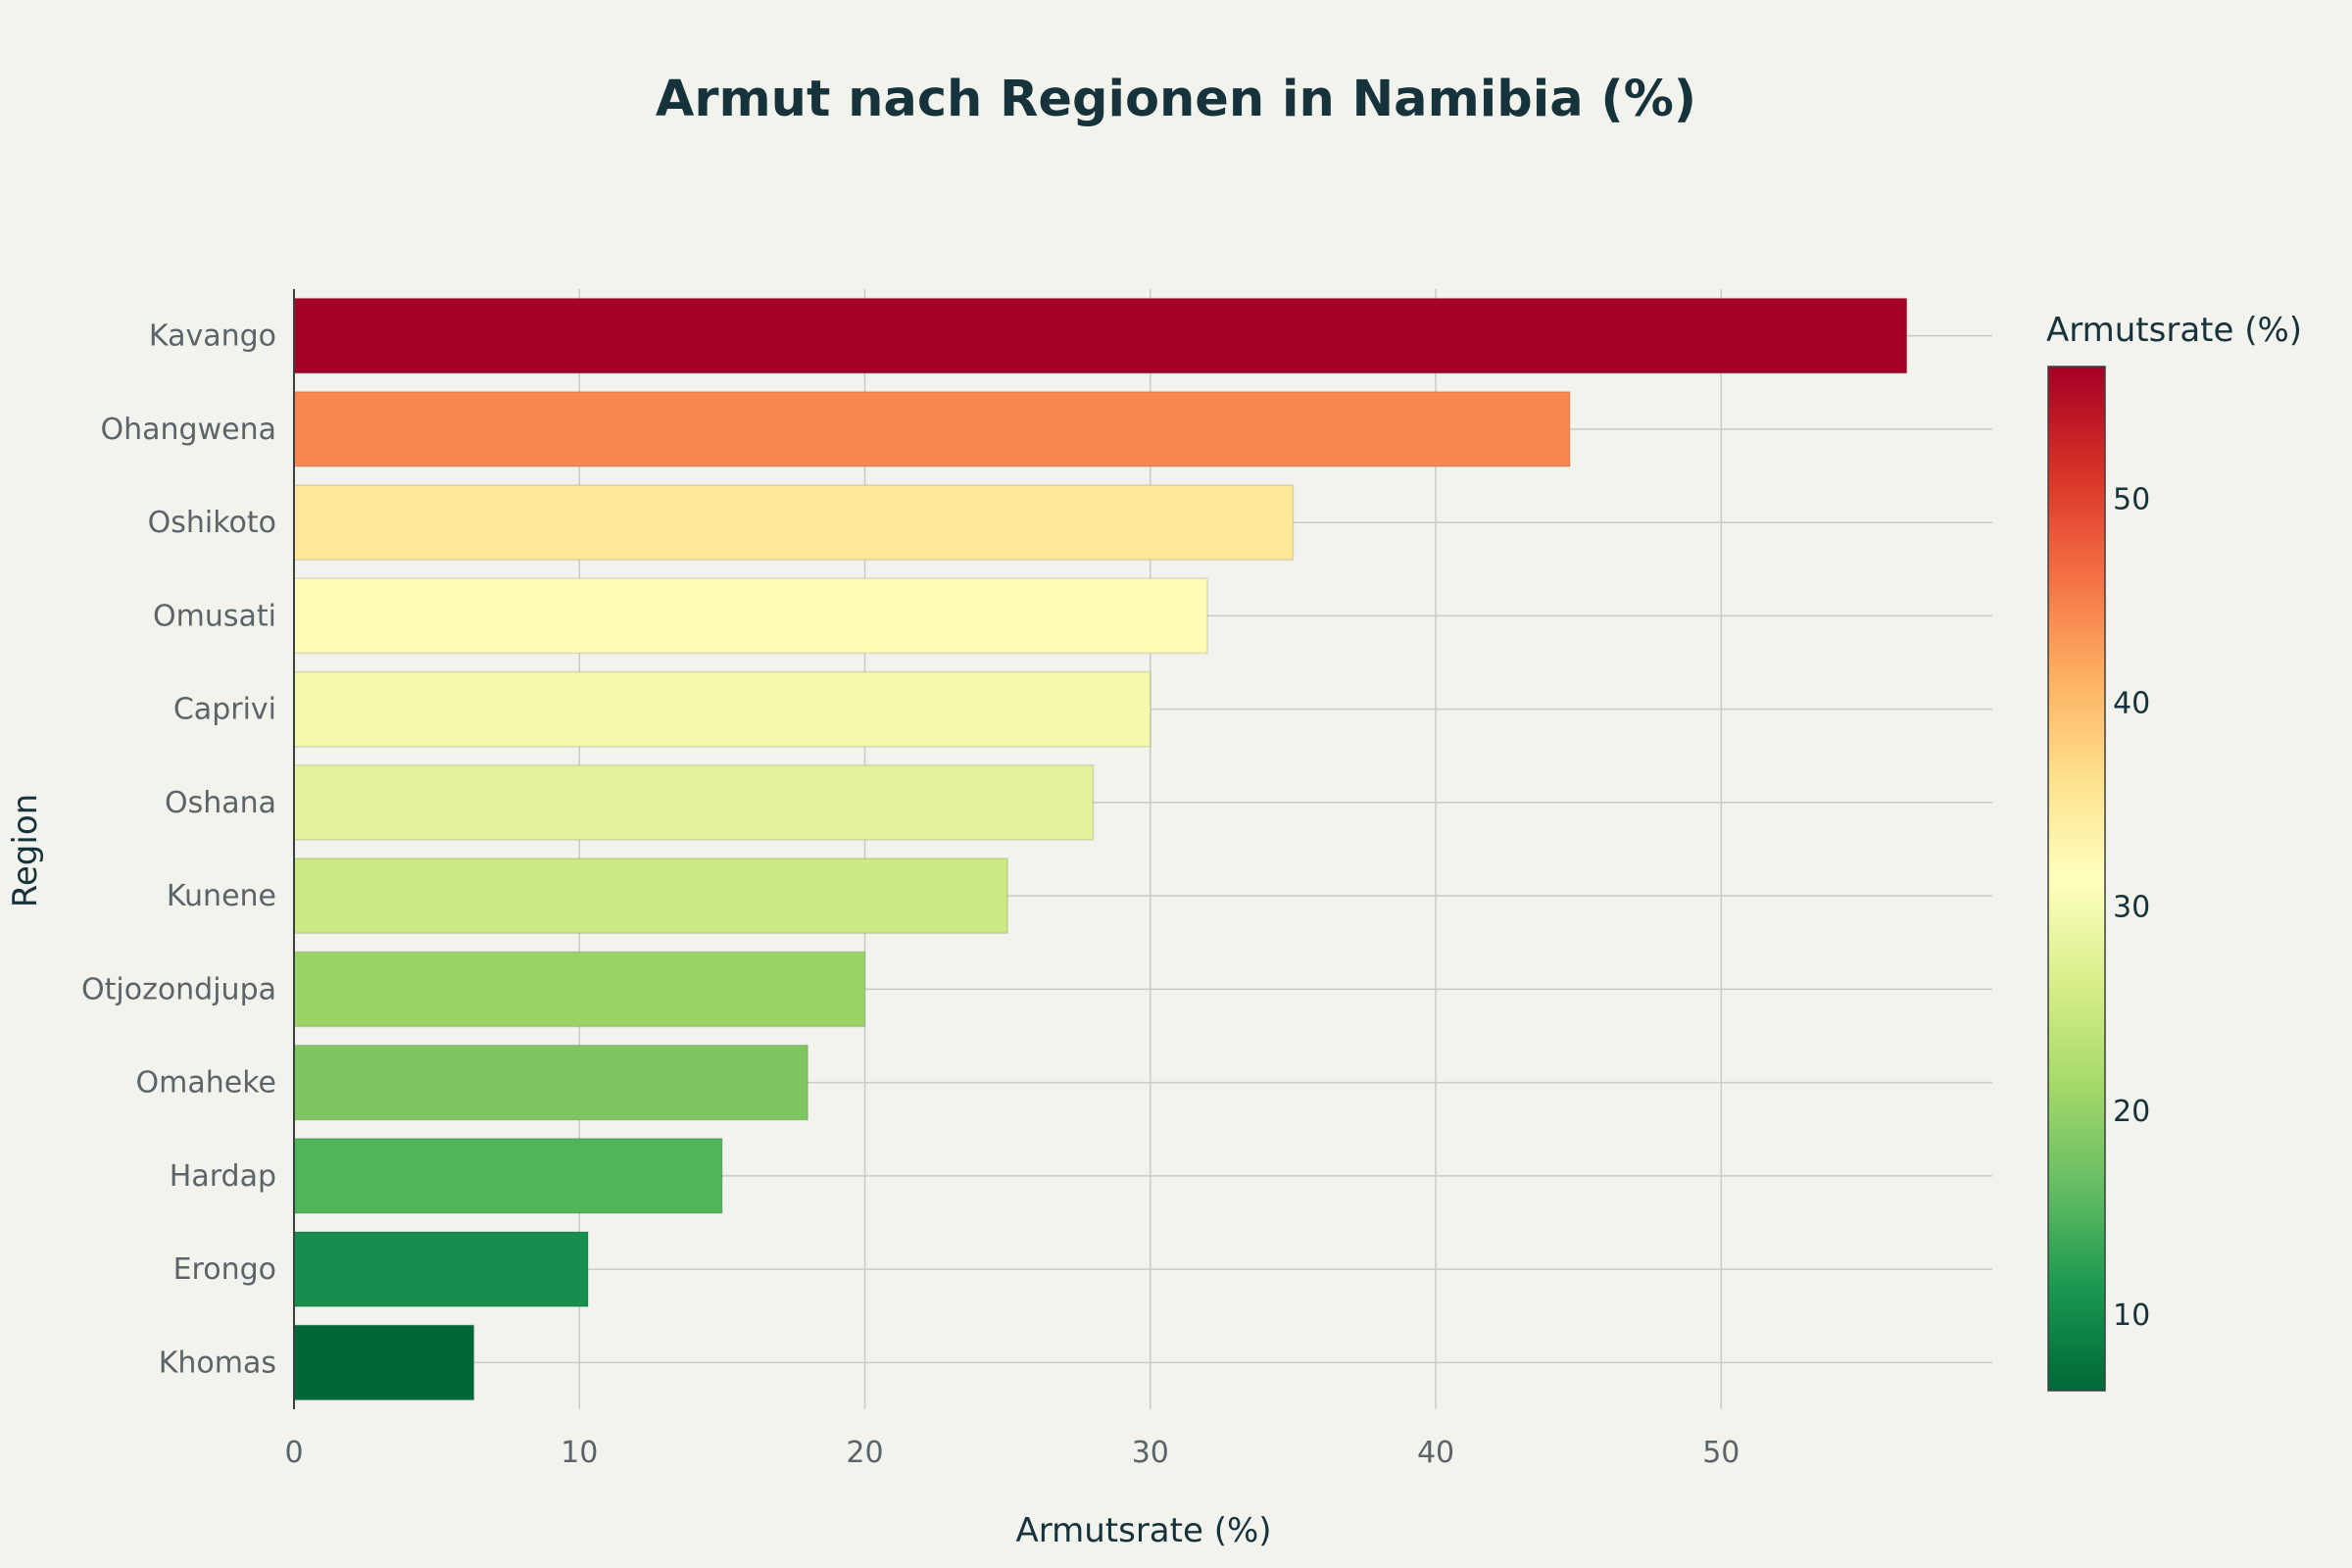 The height and width of the screenshot is (1568, 2352). Describe the element at coordinates (2076, 879) in the screenshot. I see `colorbar` at that location.